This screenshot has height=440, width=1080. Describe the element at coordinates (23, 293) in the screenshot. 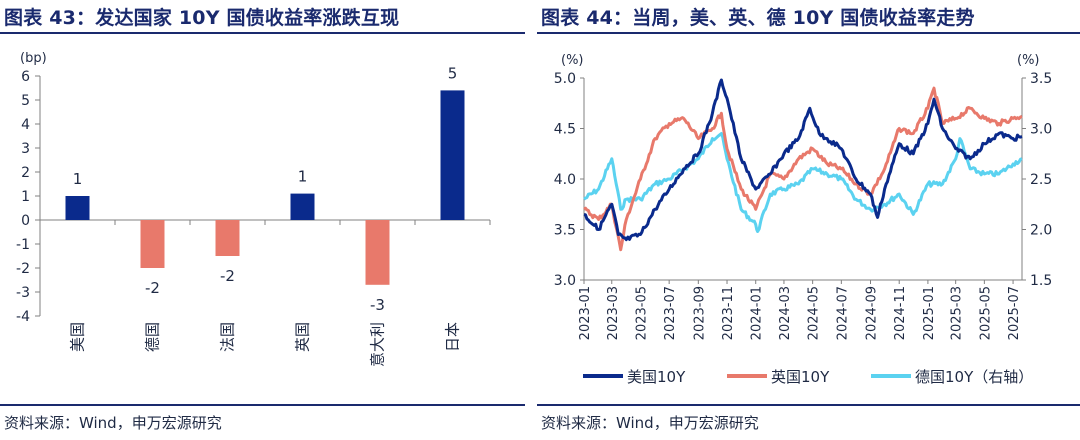

I see `y-tick-label: -3` at that location.